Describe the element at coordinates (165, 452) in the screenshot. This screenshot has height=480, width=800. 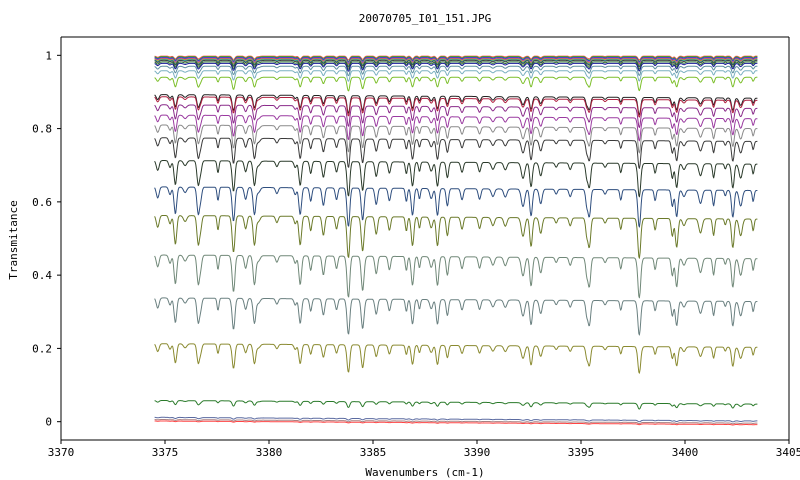
I see `x-tick-label: 3375` at that location.